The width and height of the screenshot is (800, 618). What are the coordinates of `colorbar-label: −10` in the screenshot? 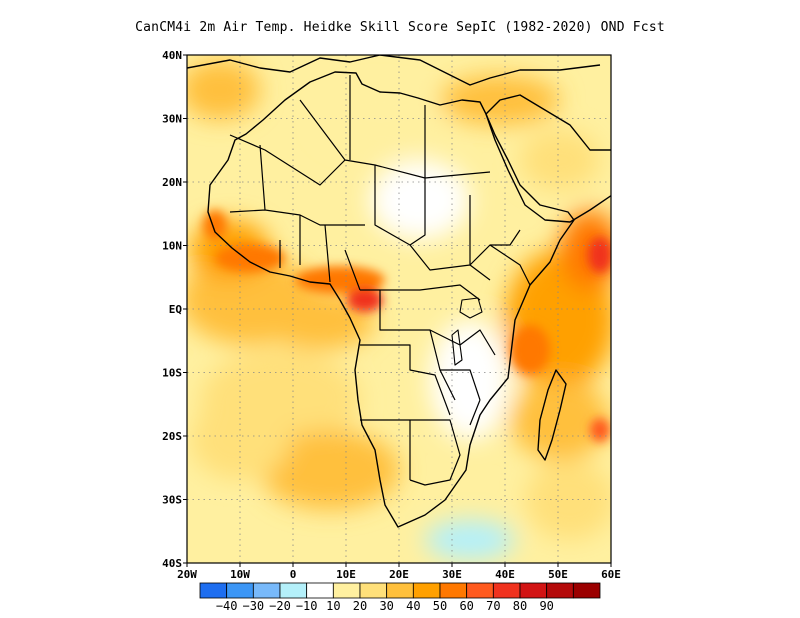 It's located at (307, 606).